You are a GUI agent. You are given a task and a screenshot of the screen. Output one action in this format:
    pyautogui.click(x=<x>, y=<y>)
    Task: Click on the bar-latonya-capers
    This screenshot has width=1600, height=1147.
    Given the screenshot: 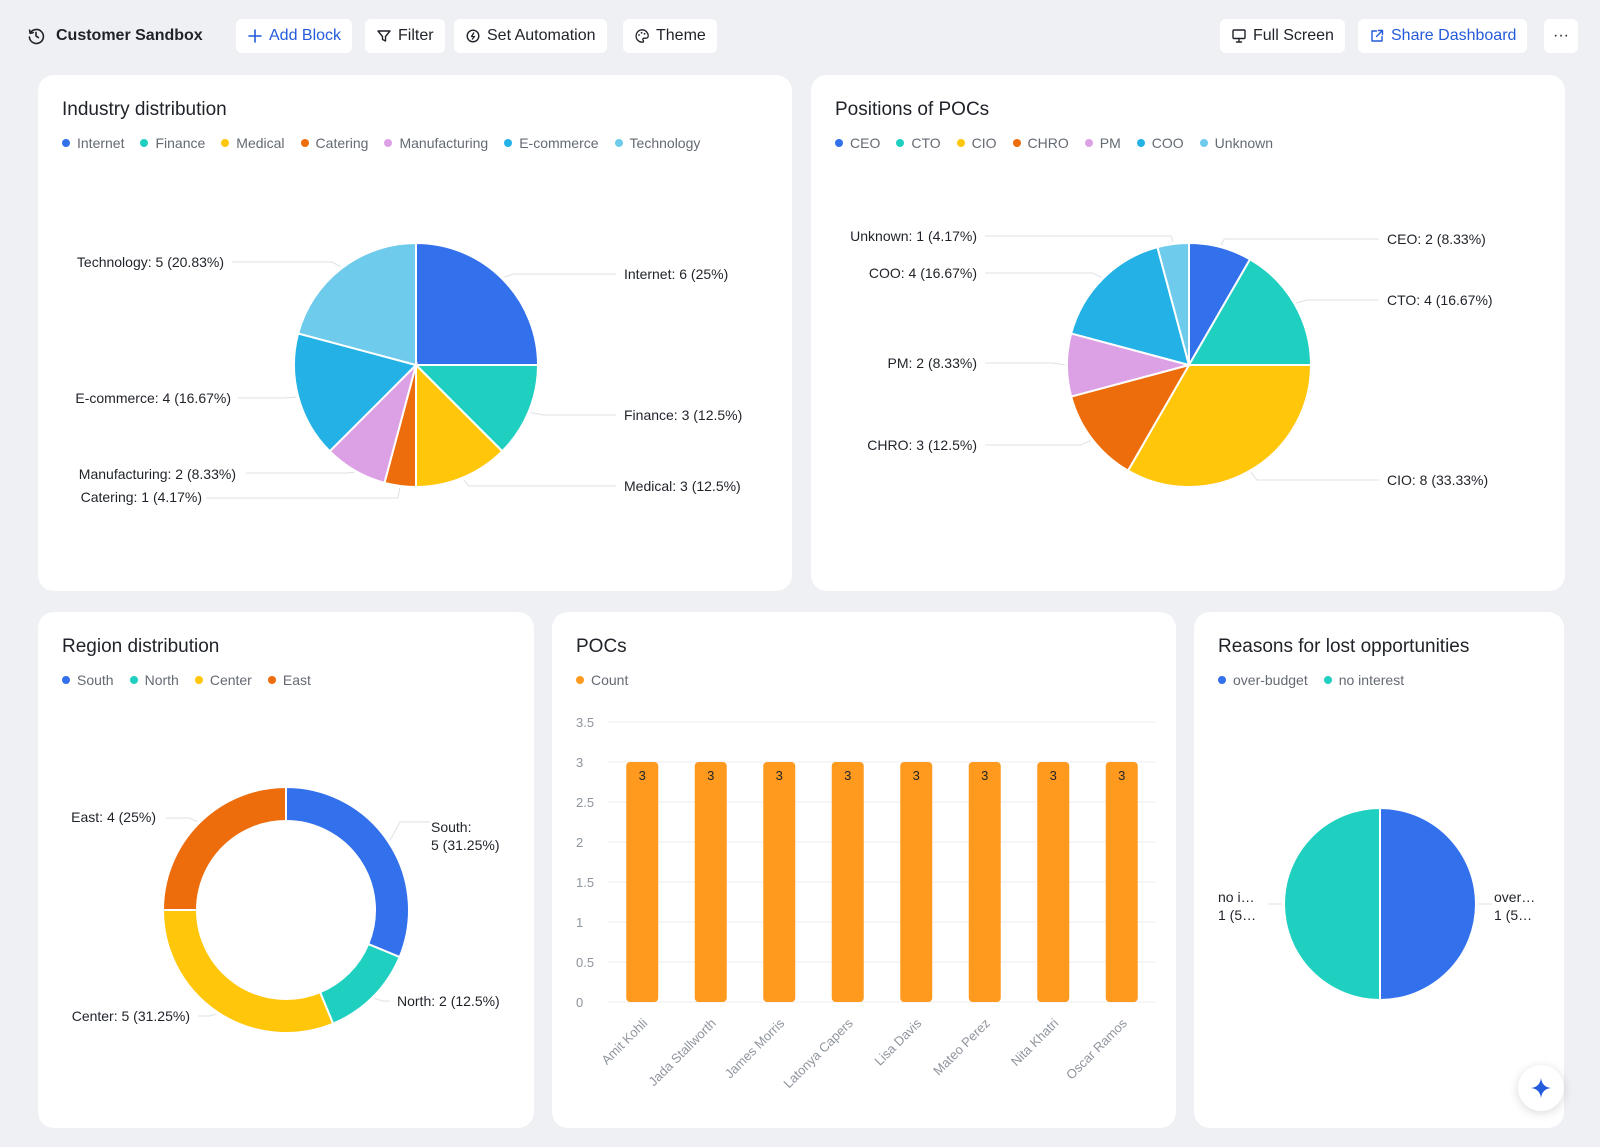 What is the action you would take?
    pyautogui.click(x=847, y=882)
    